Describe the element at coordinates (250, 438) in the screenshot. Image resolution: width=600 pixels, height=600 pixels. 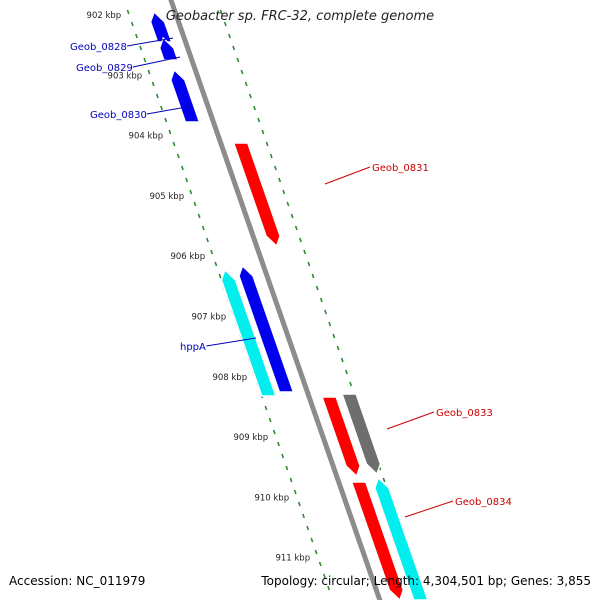
I see `scale-label: 909 kbp` at that location.